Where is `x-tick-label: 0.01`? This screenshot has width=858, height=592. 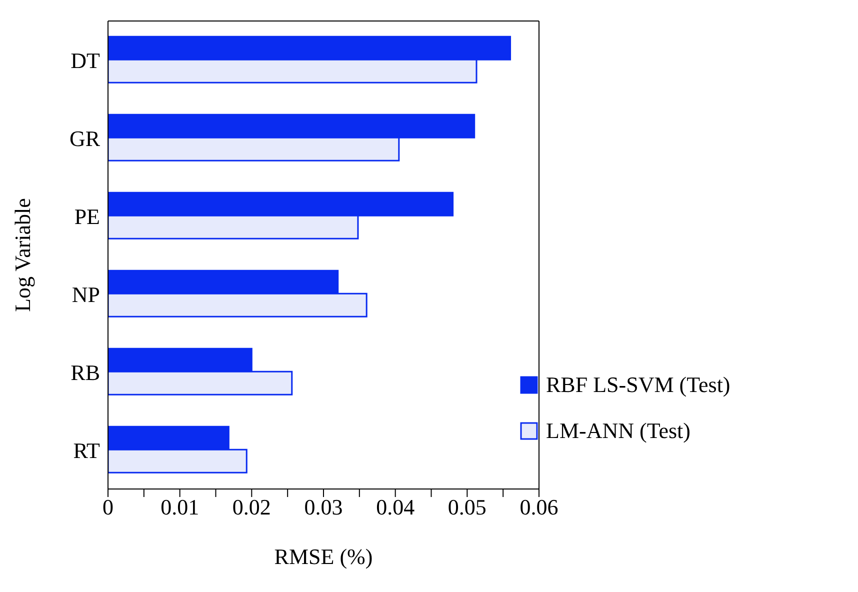
x-tick-label: 0.01 is located at coordinates (180, 507).